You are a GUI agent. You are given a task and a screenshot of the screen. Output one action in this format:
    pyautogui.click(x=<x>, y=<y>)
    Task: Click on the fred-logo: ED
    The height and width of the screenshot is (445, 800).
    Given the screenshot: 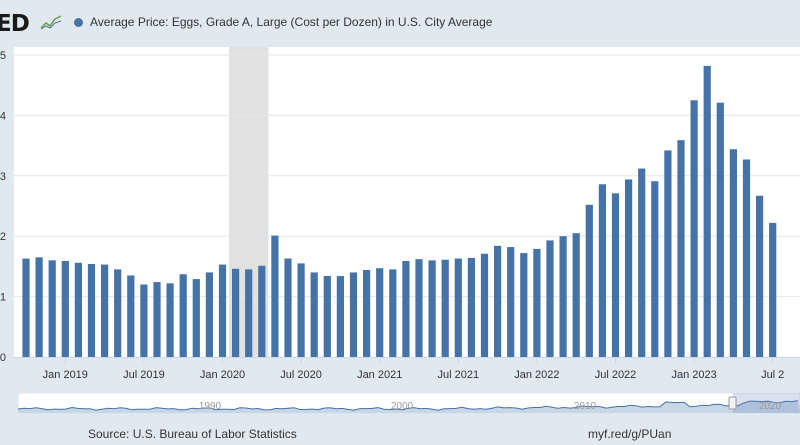 What is the action you would take?
    pyautogui.click(x=15, y=24)
    